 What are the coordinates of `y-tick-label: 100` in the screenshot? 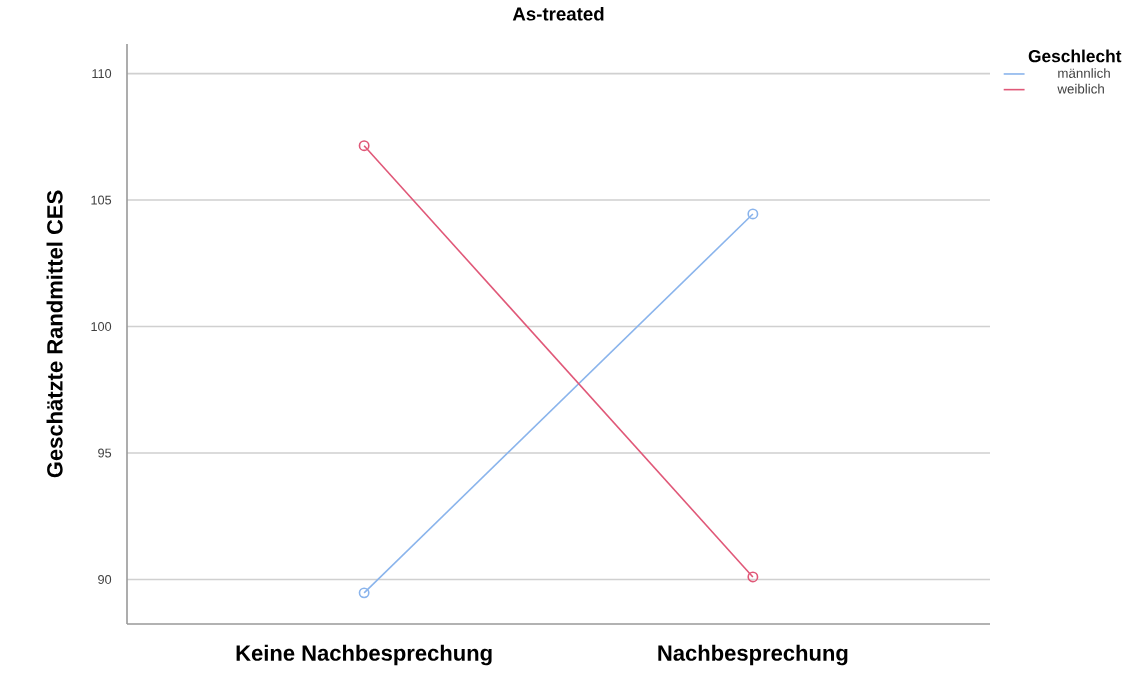 It's located at (101, 327).